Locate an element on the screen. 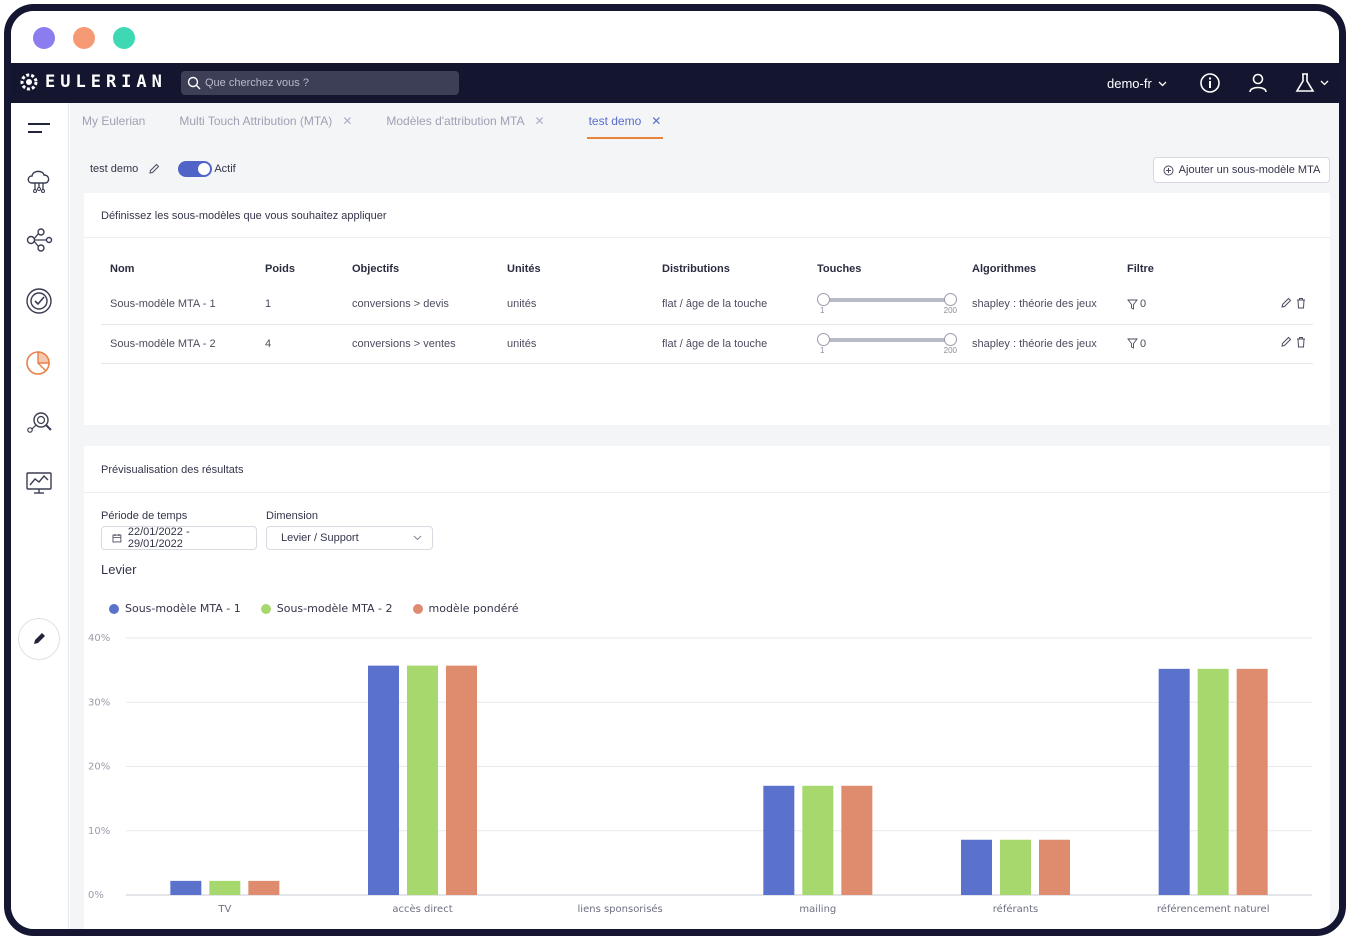 The height and width of the screenshot is (940, 1350). row-objective: conversions > devis is located at coordinates (420, 305).